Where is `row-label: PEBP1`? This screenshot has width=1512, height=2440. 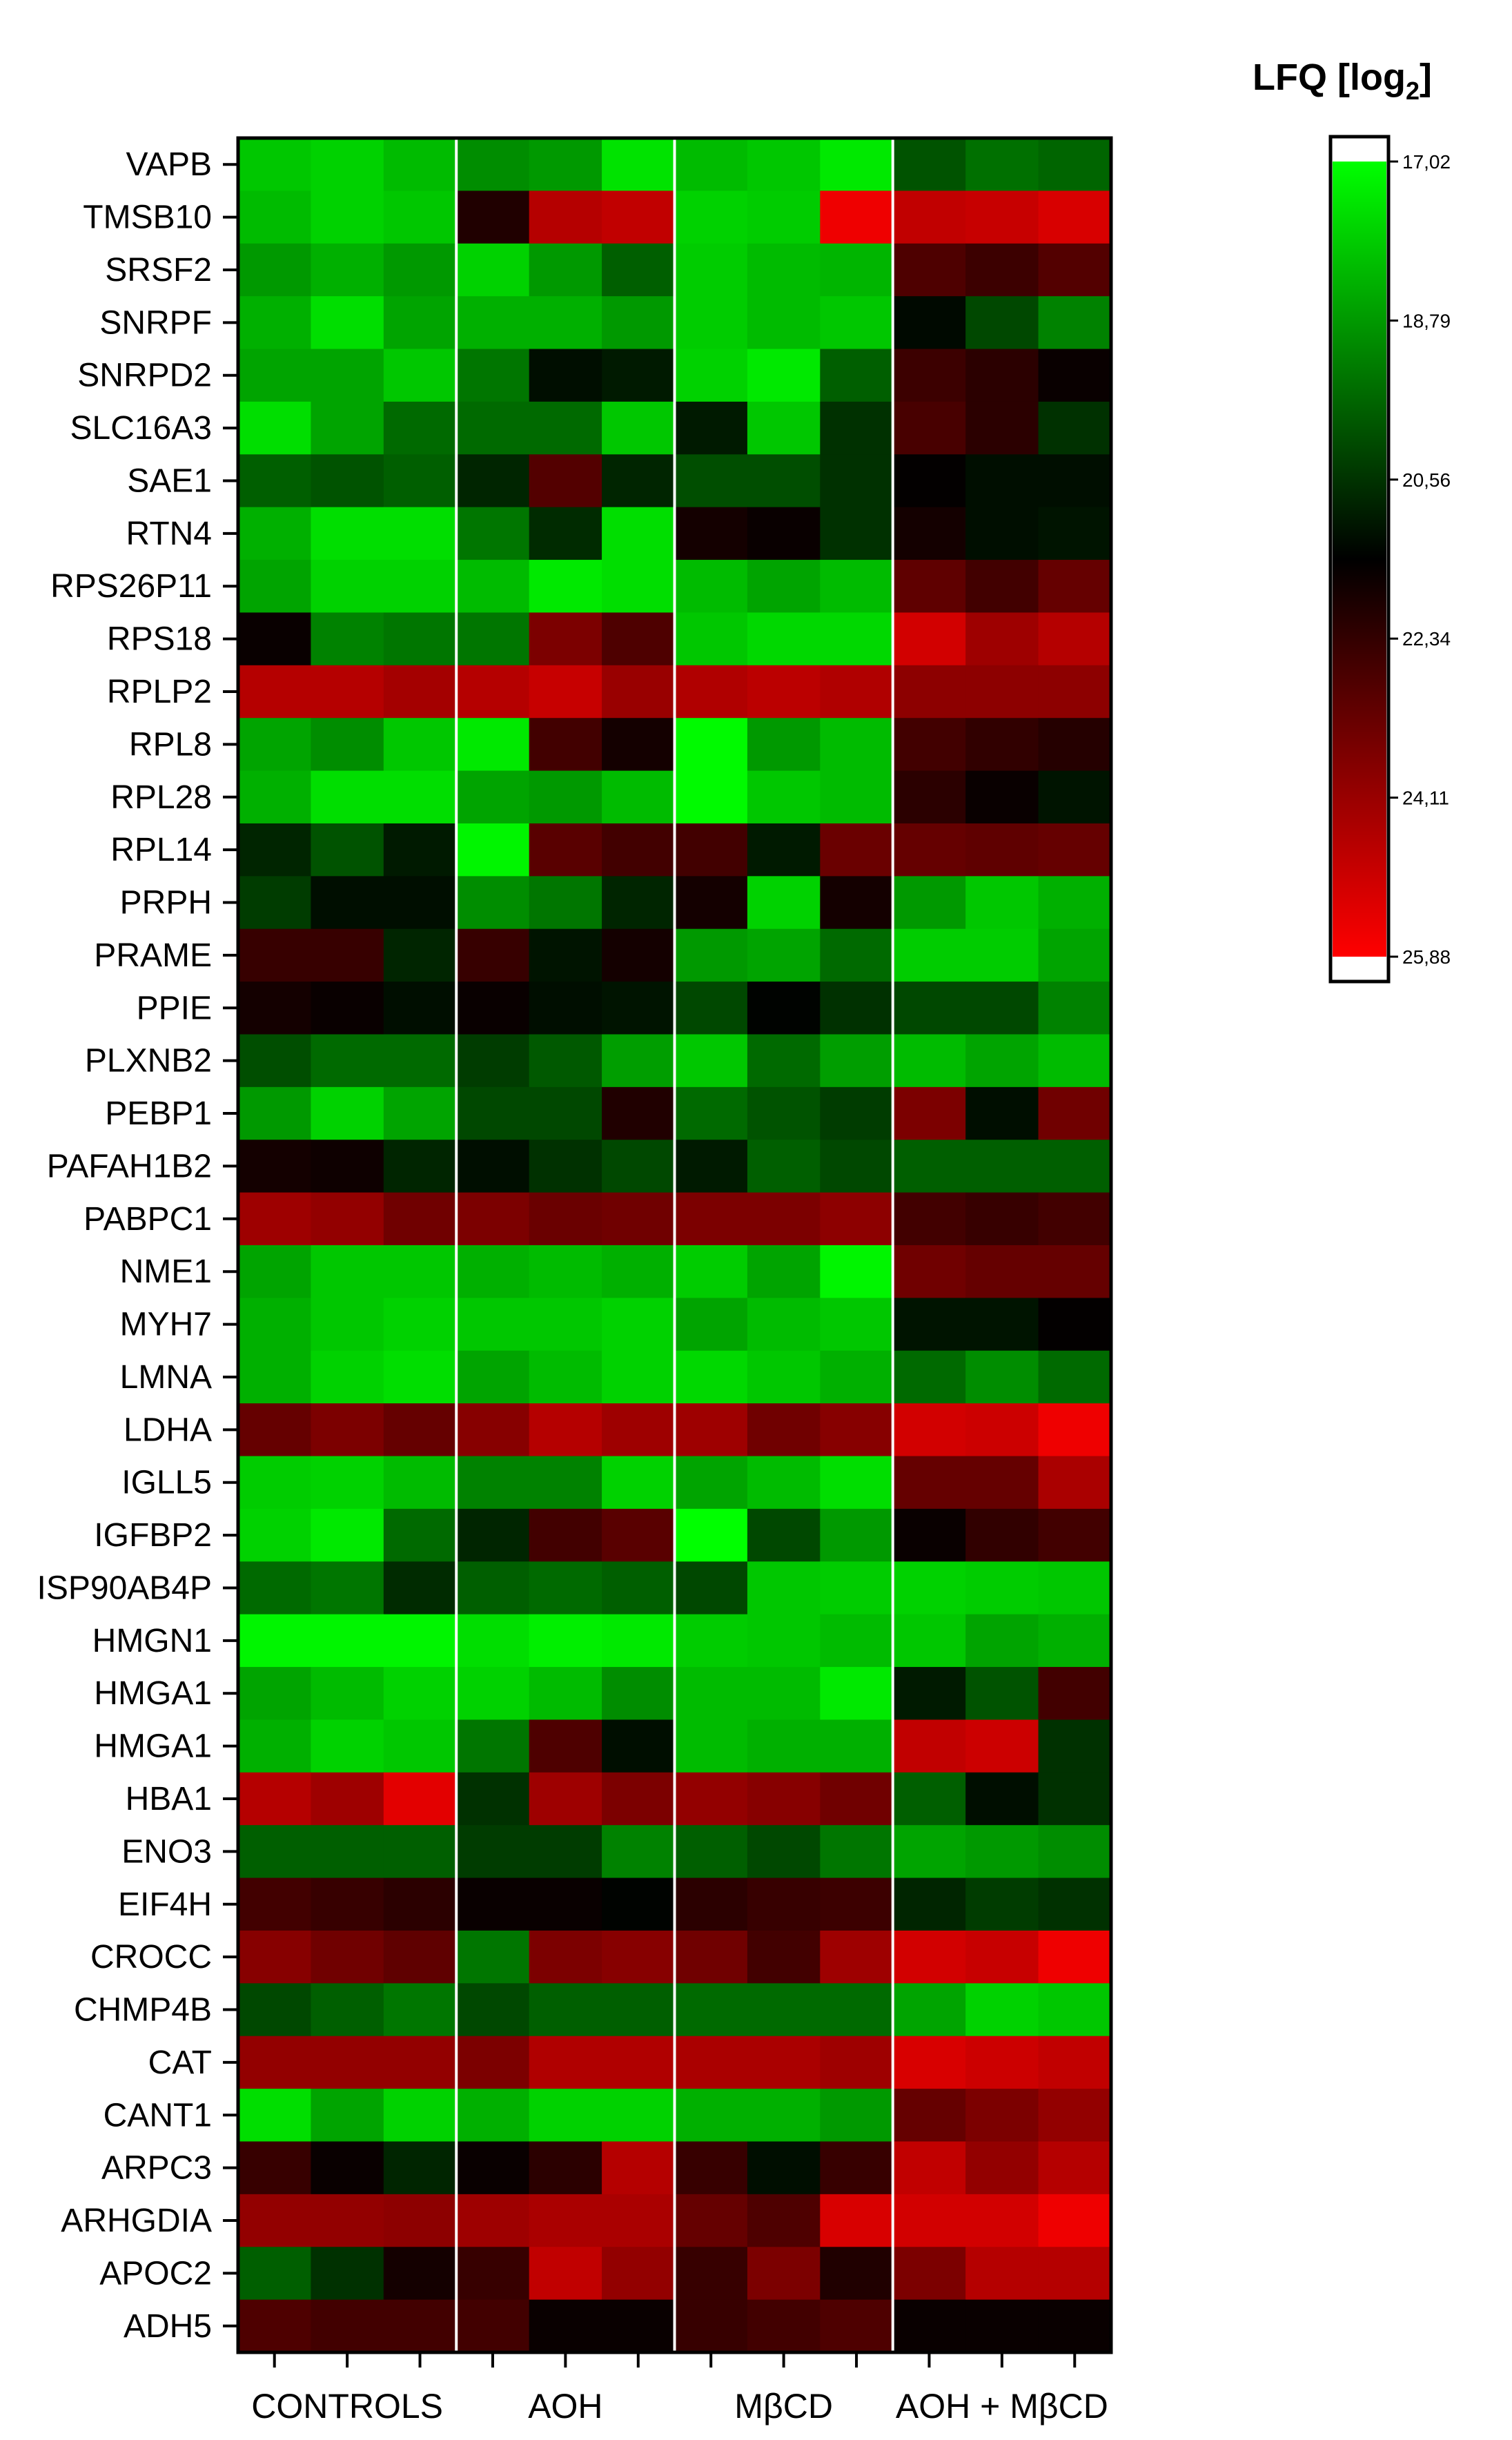
row-label: PEBP1 is located at coordinates (158, 1113).